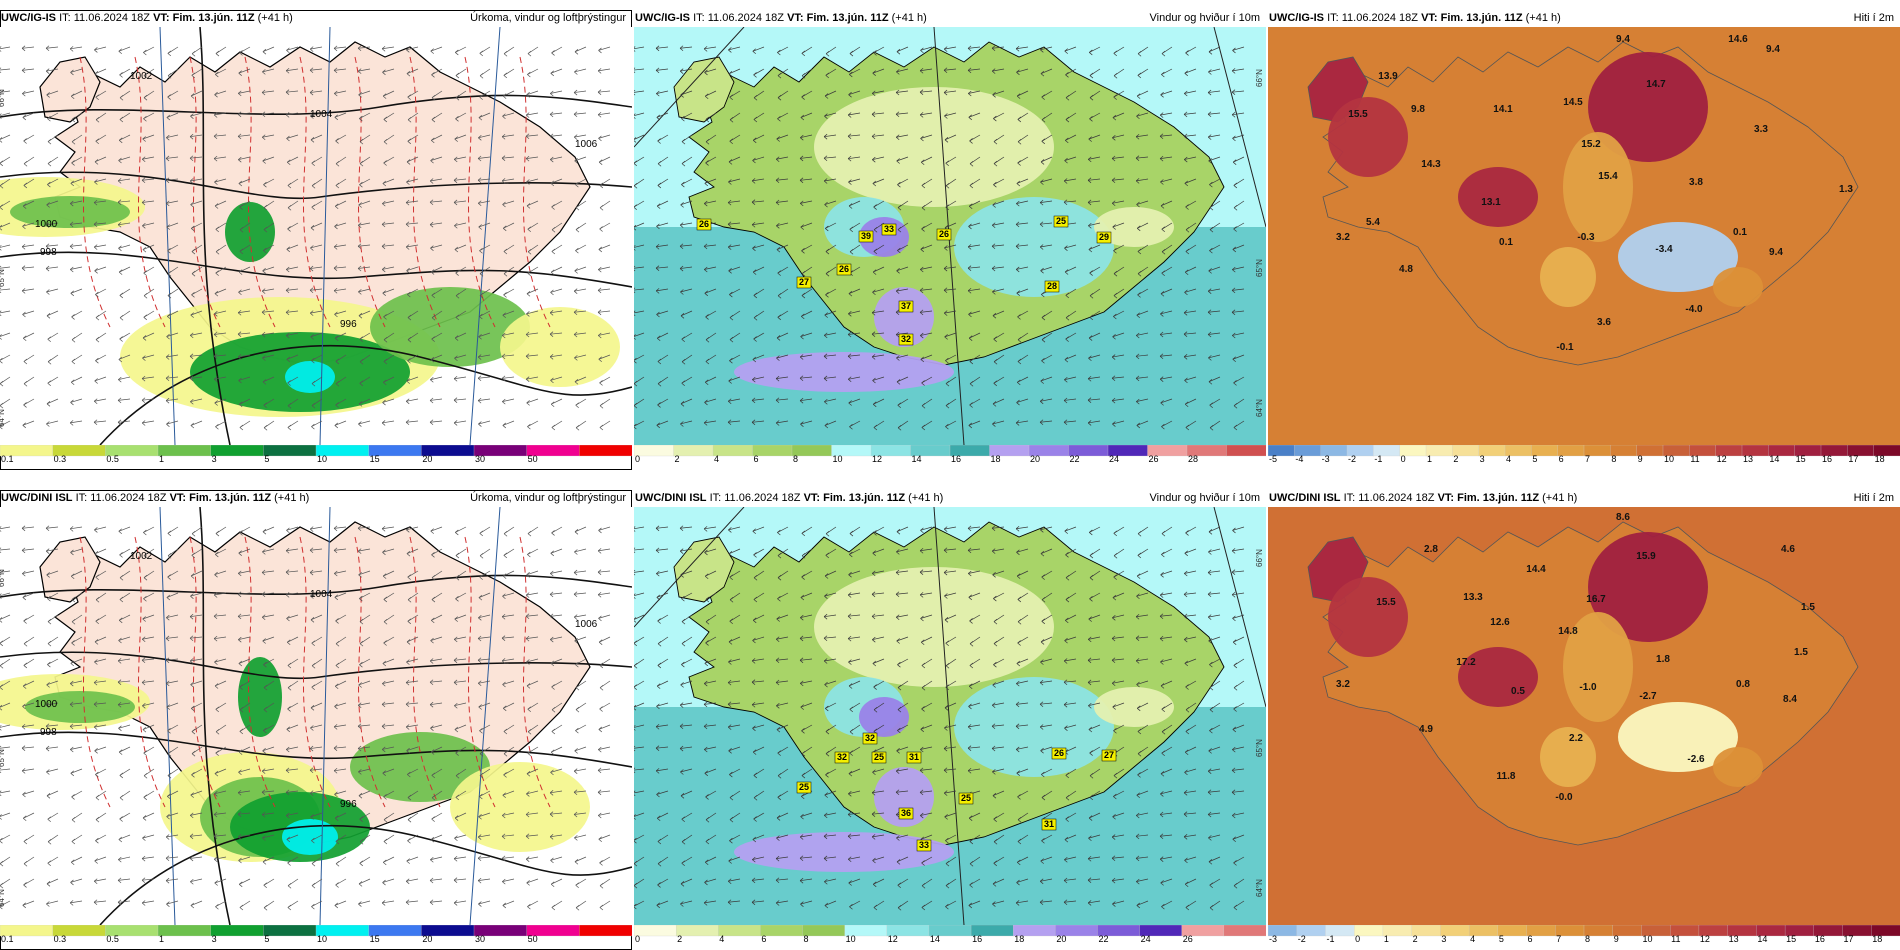 The height and width of the screenshot is (950, 1900). What do you see at coordinates (1675, 938) in the screenshot?
I see `colorbar-tick: 11` at bounding box center [1675, 938].